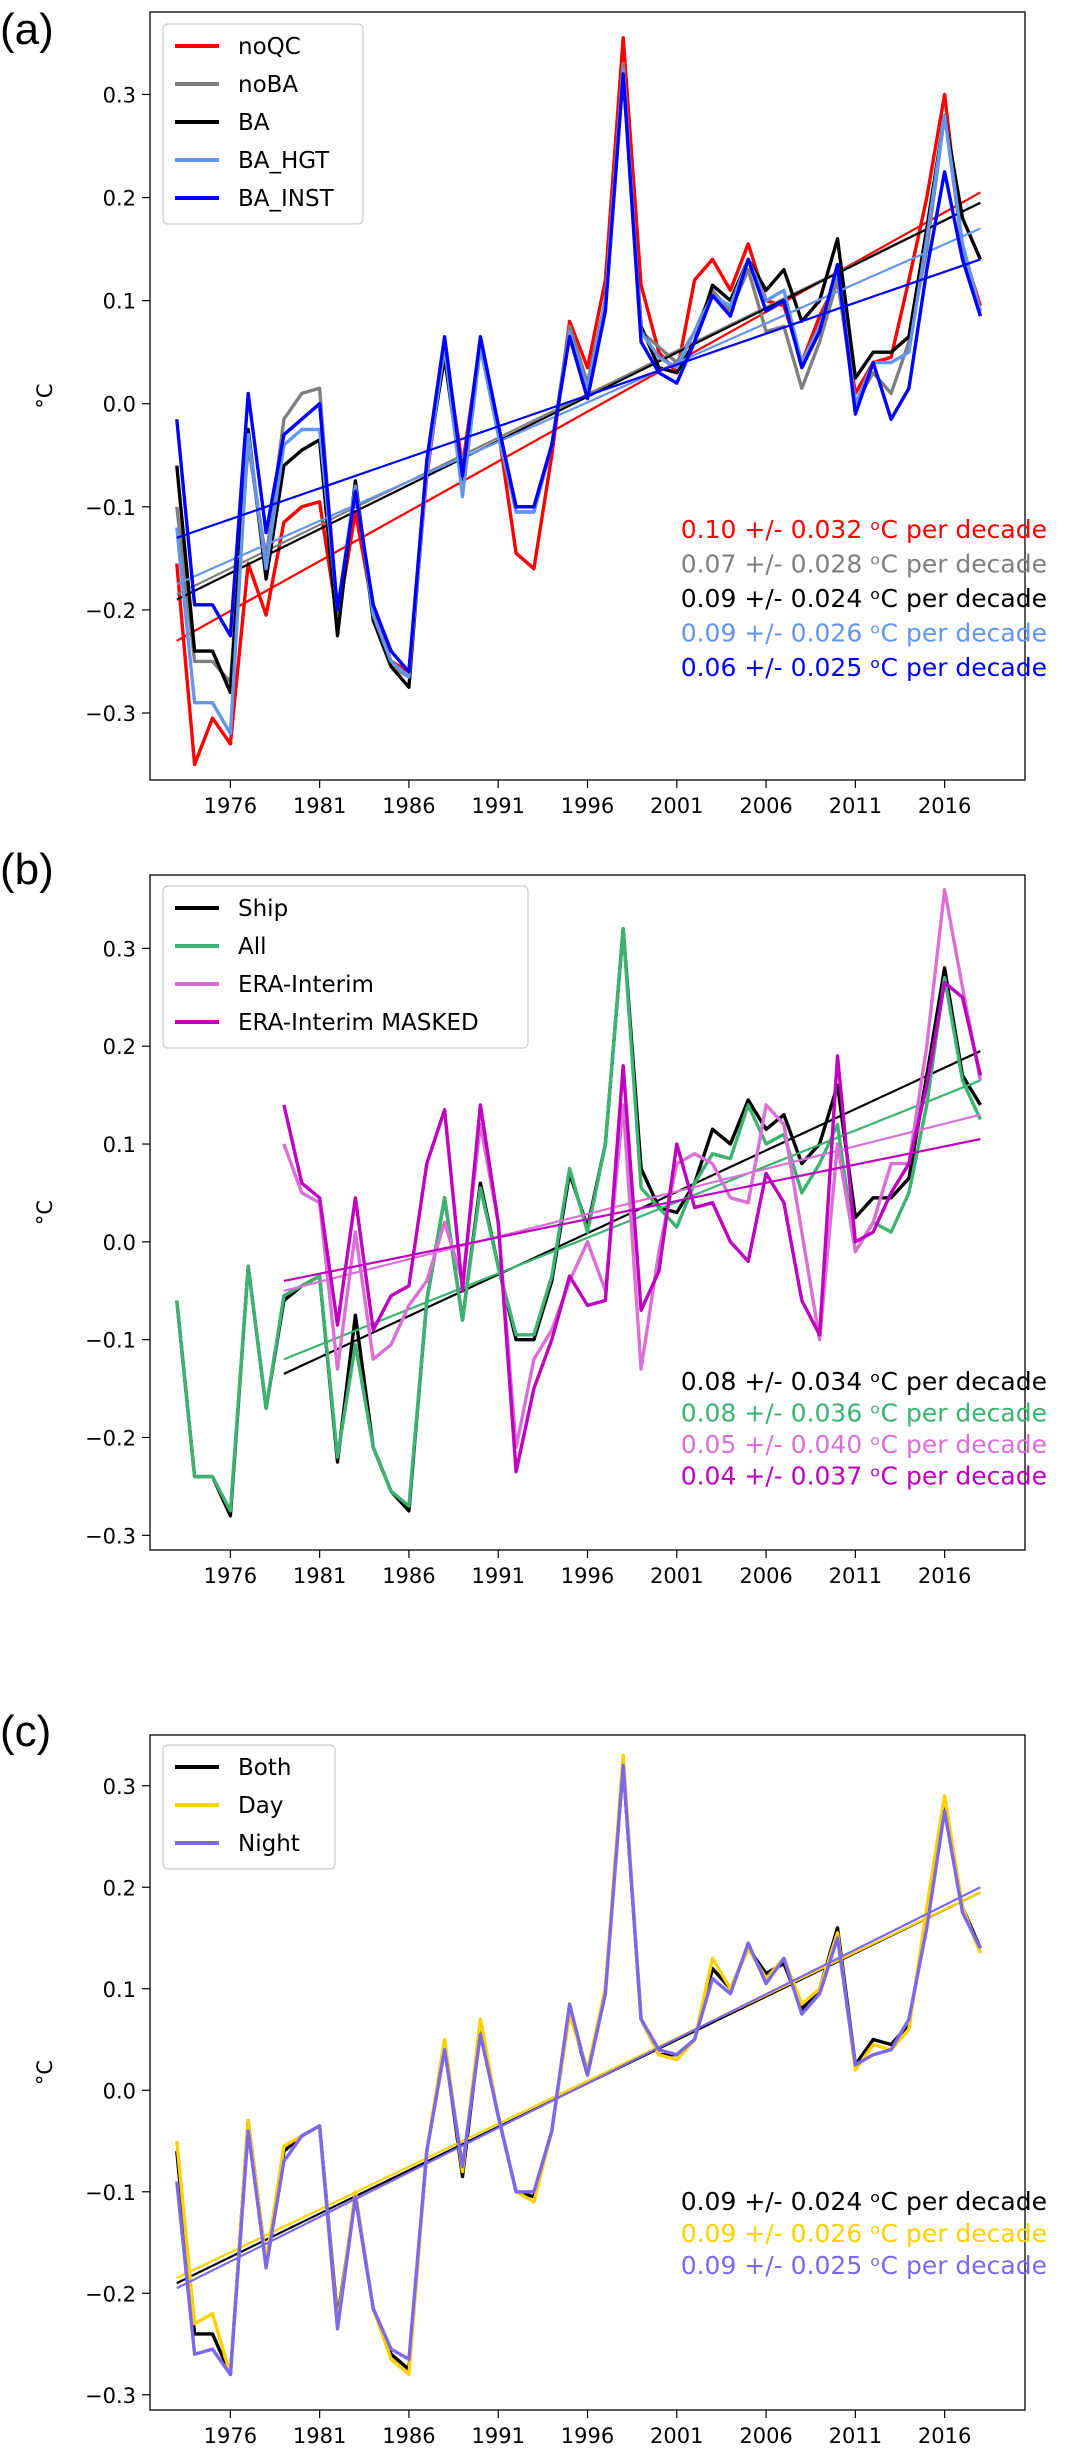  Describe the element at coordinates (254, 123) in the screenshot. I see `legend-label: BA` at that location.